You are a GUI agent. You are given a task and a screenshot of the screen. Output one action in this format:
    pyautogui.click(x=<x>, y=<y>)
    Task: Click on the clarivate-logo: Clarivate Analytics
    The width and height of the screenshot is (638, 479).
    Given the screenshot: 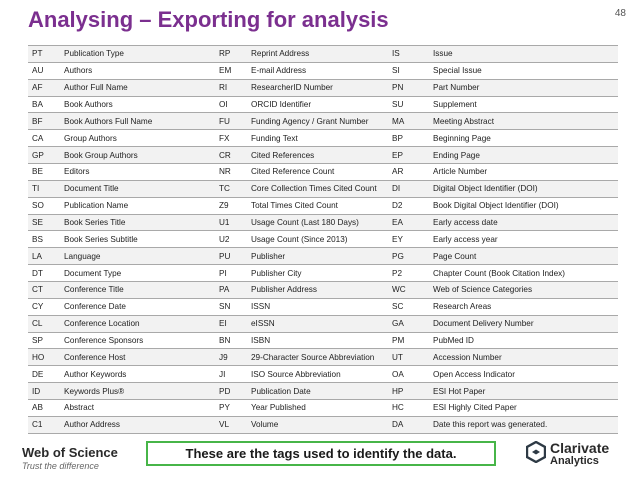 What is the action you would take?
    pyautogui.click(x=567, y=454)
    